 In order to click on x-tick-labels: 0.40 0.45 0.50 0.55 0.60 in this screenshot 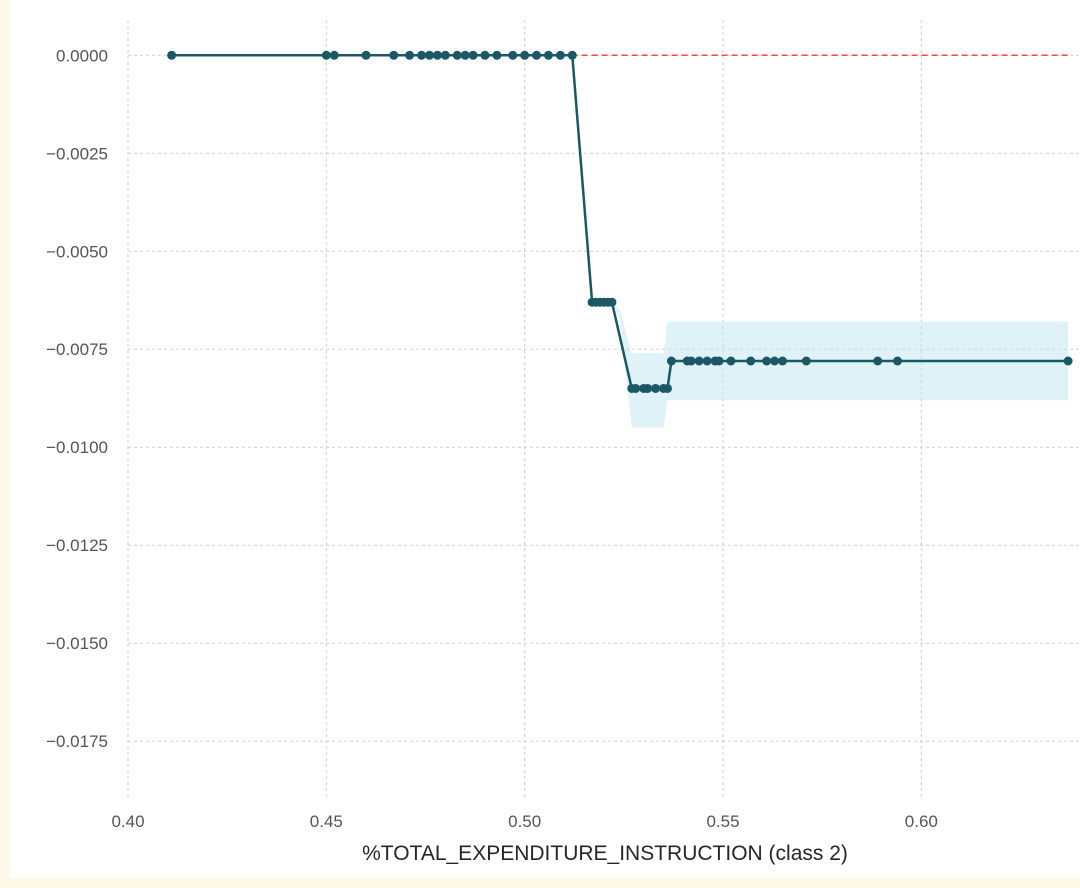, I will do `click(524, 821)`.